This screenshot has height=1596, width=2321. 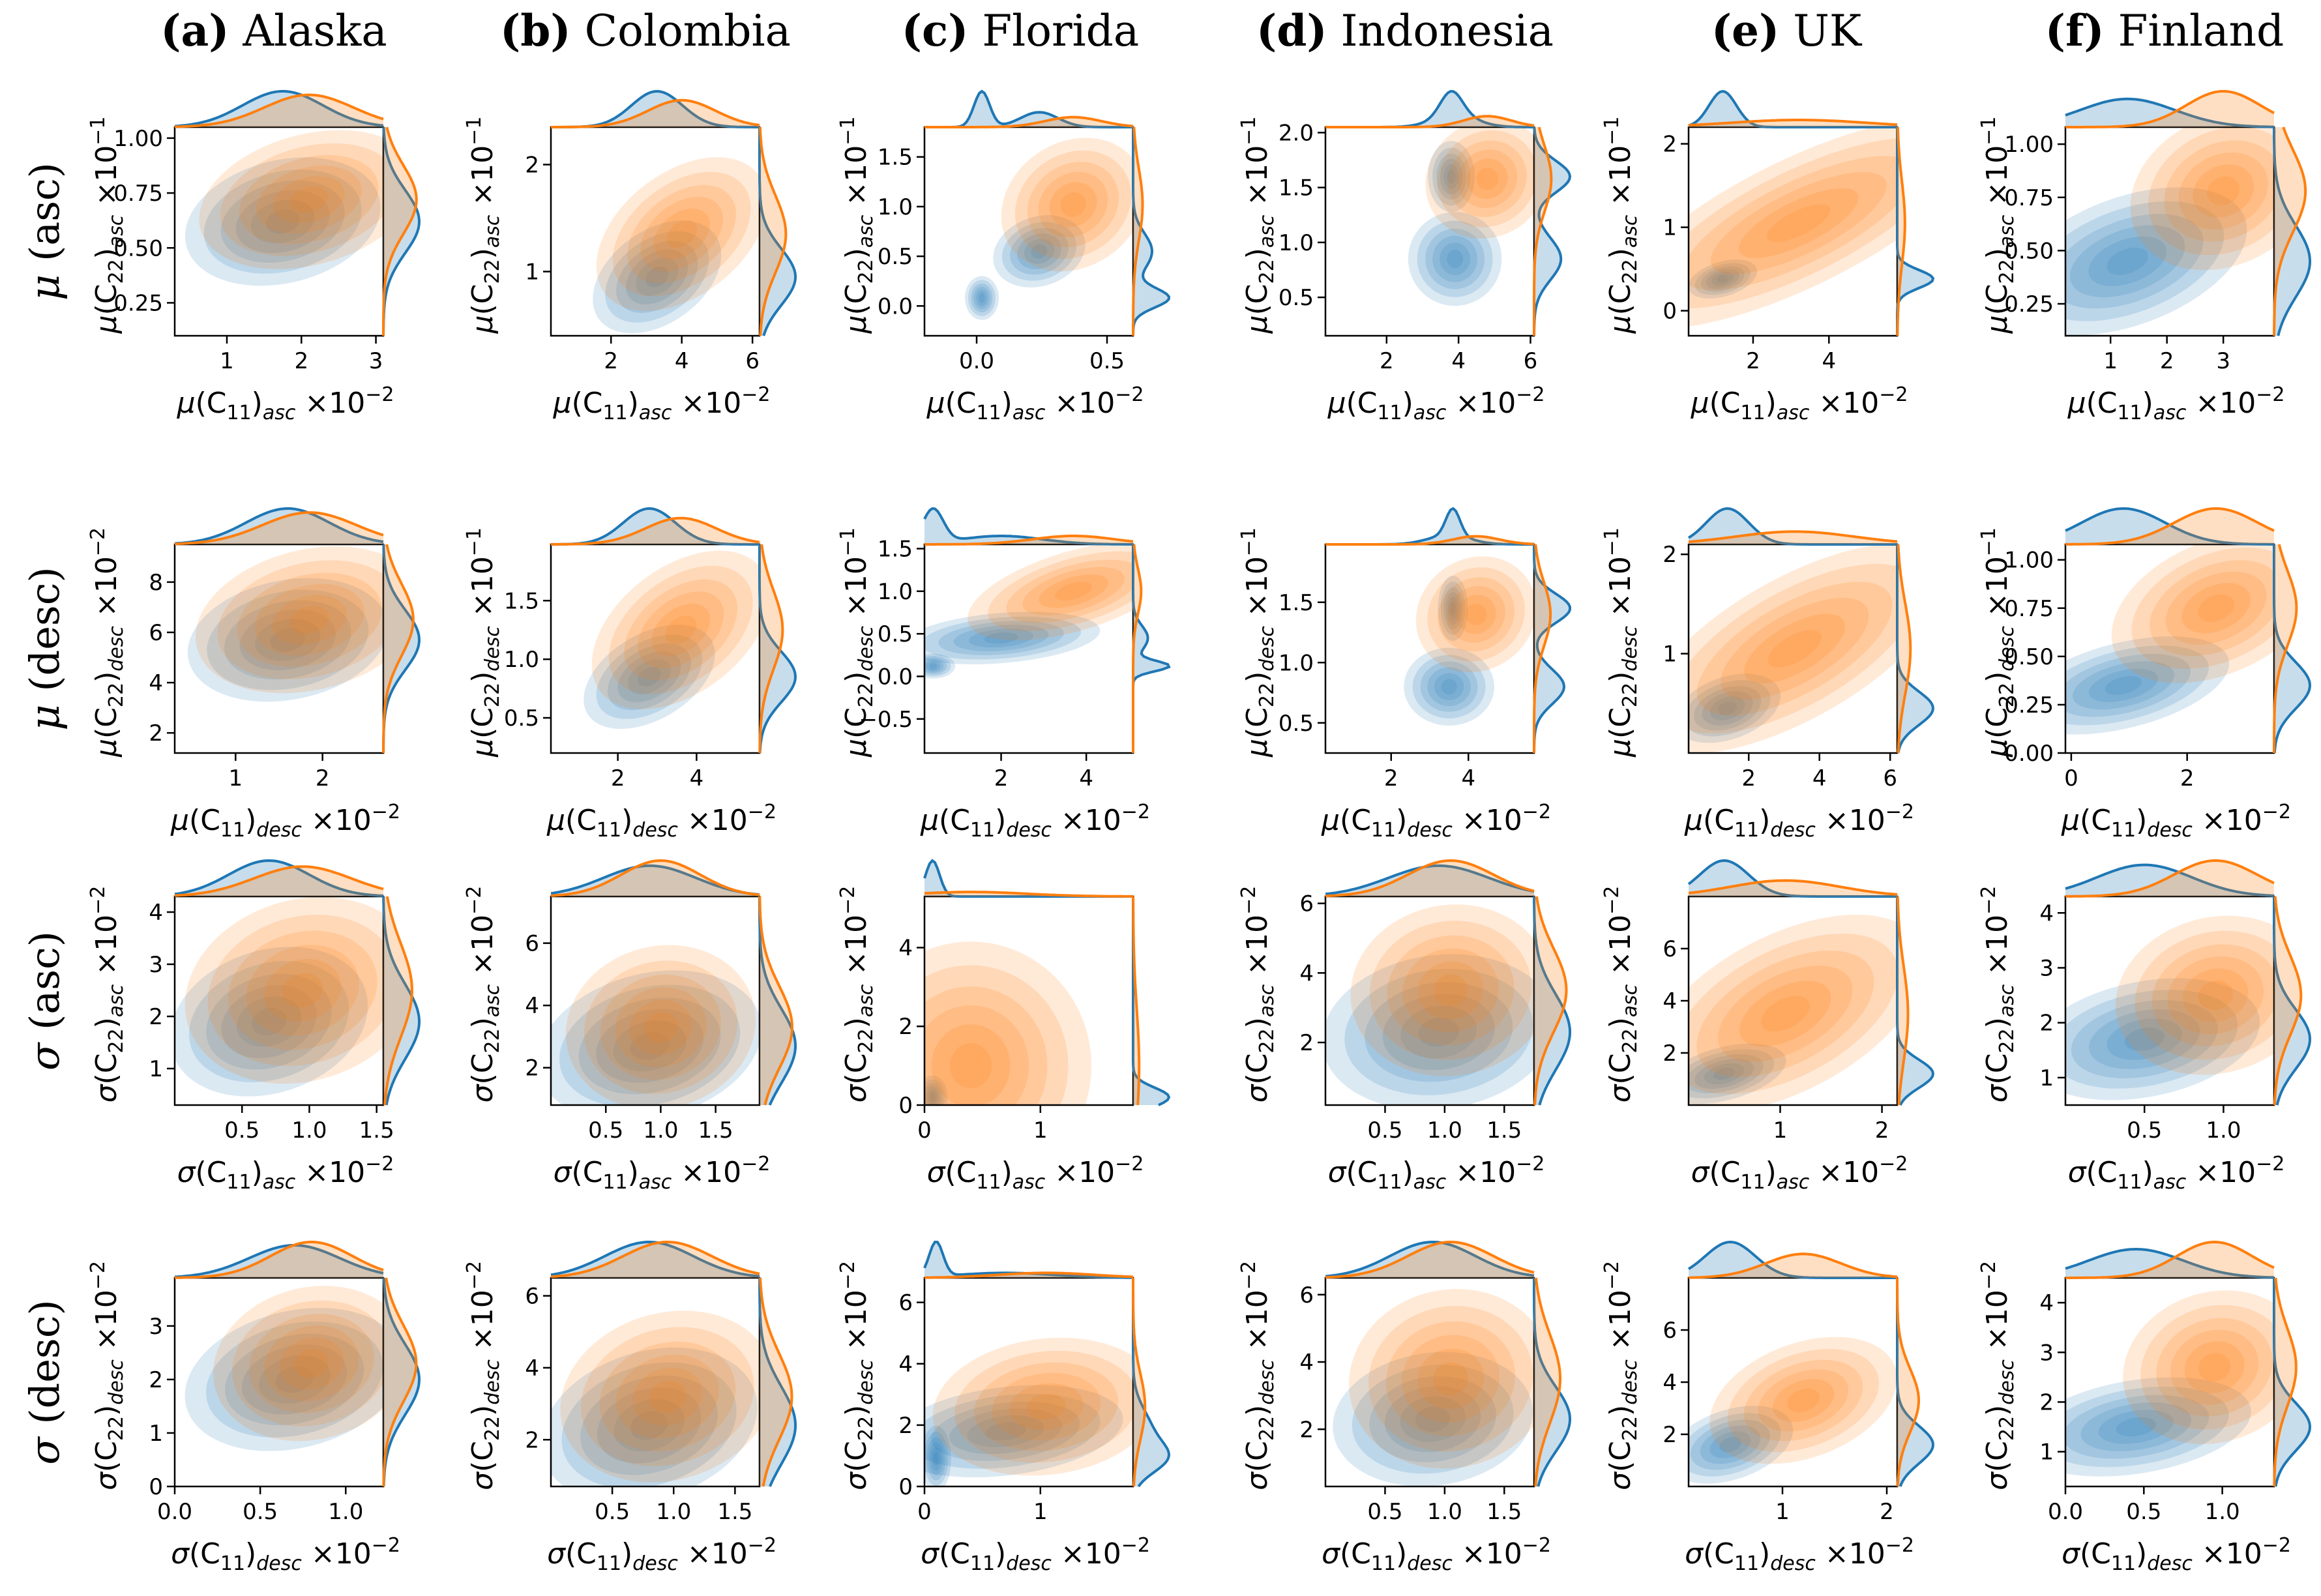 I want to click on row-title-text-1: μ (desc), so click(x=44, y=648).